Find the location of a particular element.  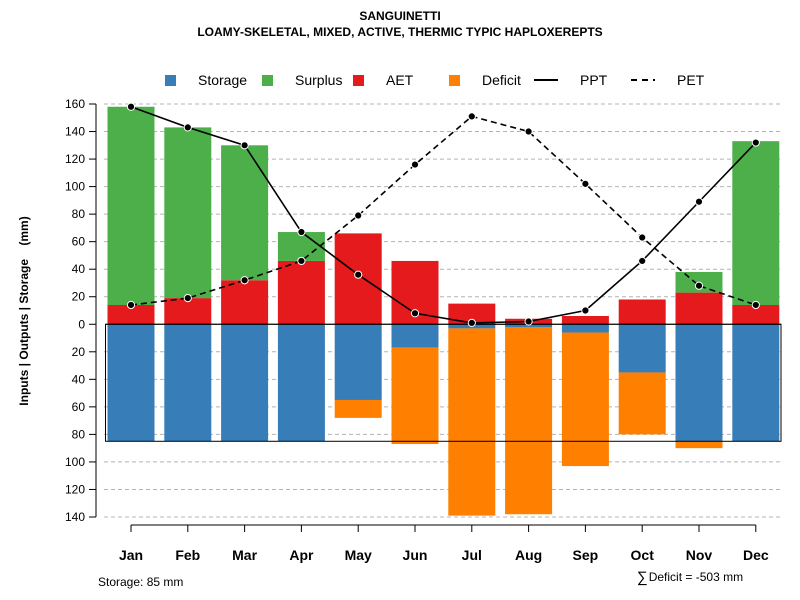

x-tick-label: Jun is located at coordinates (415, 555).